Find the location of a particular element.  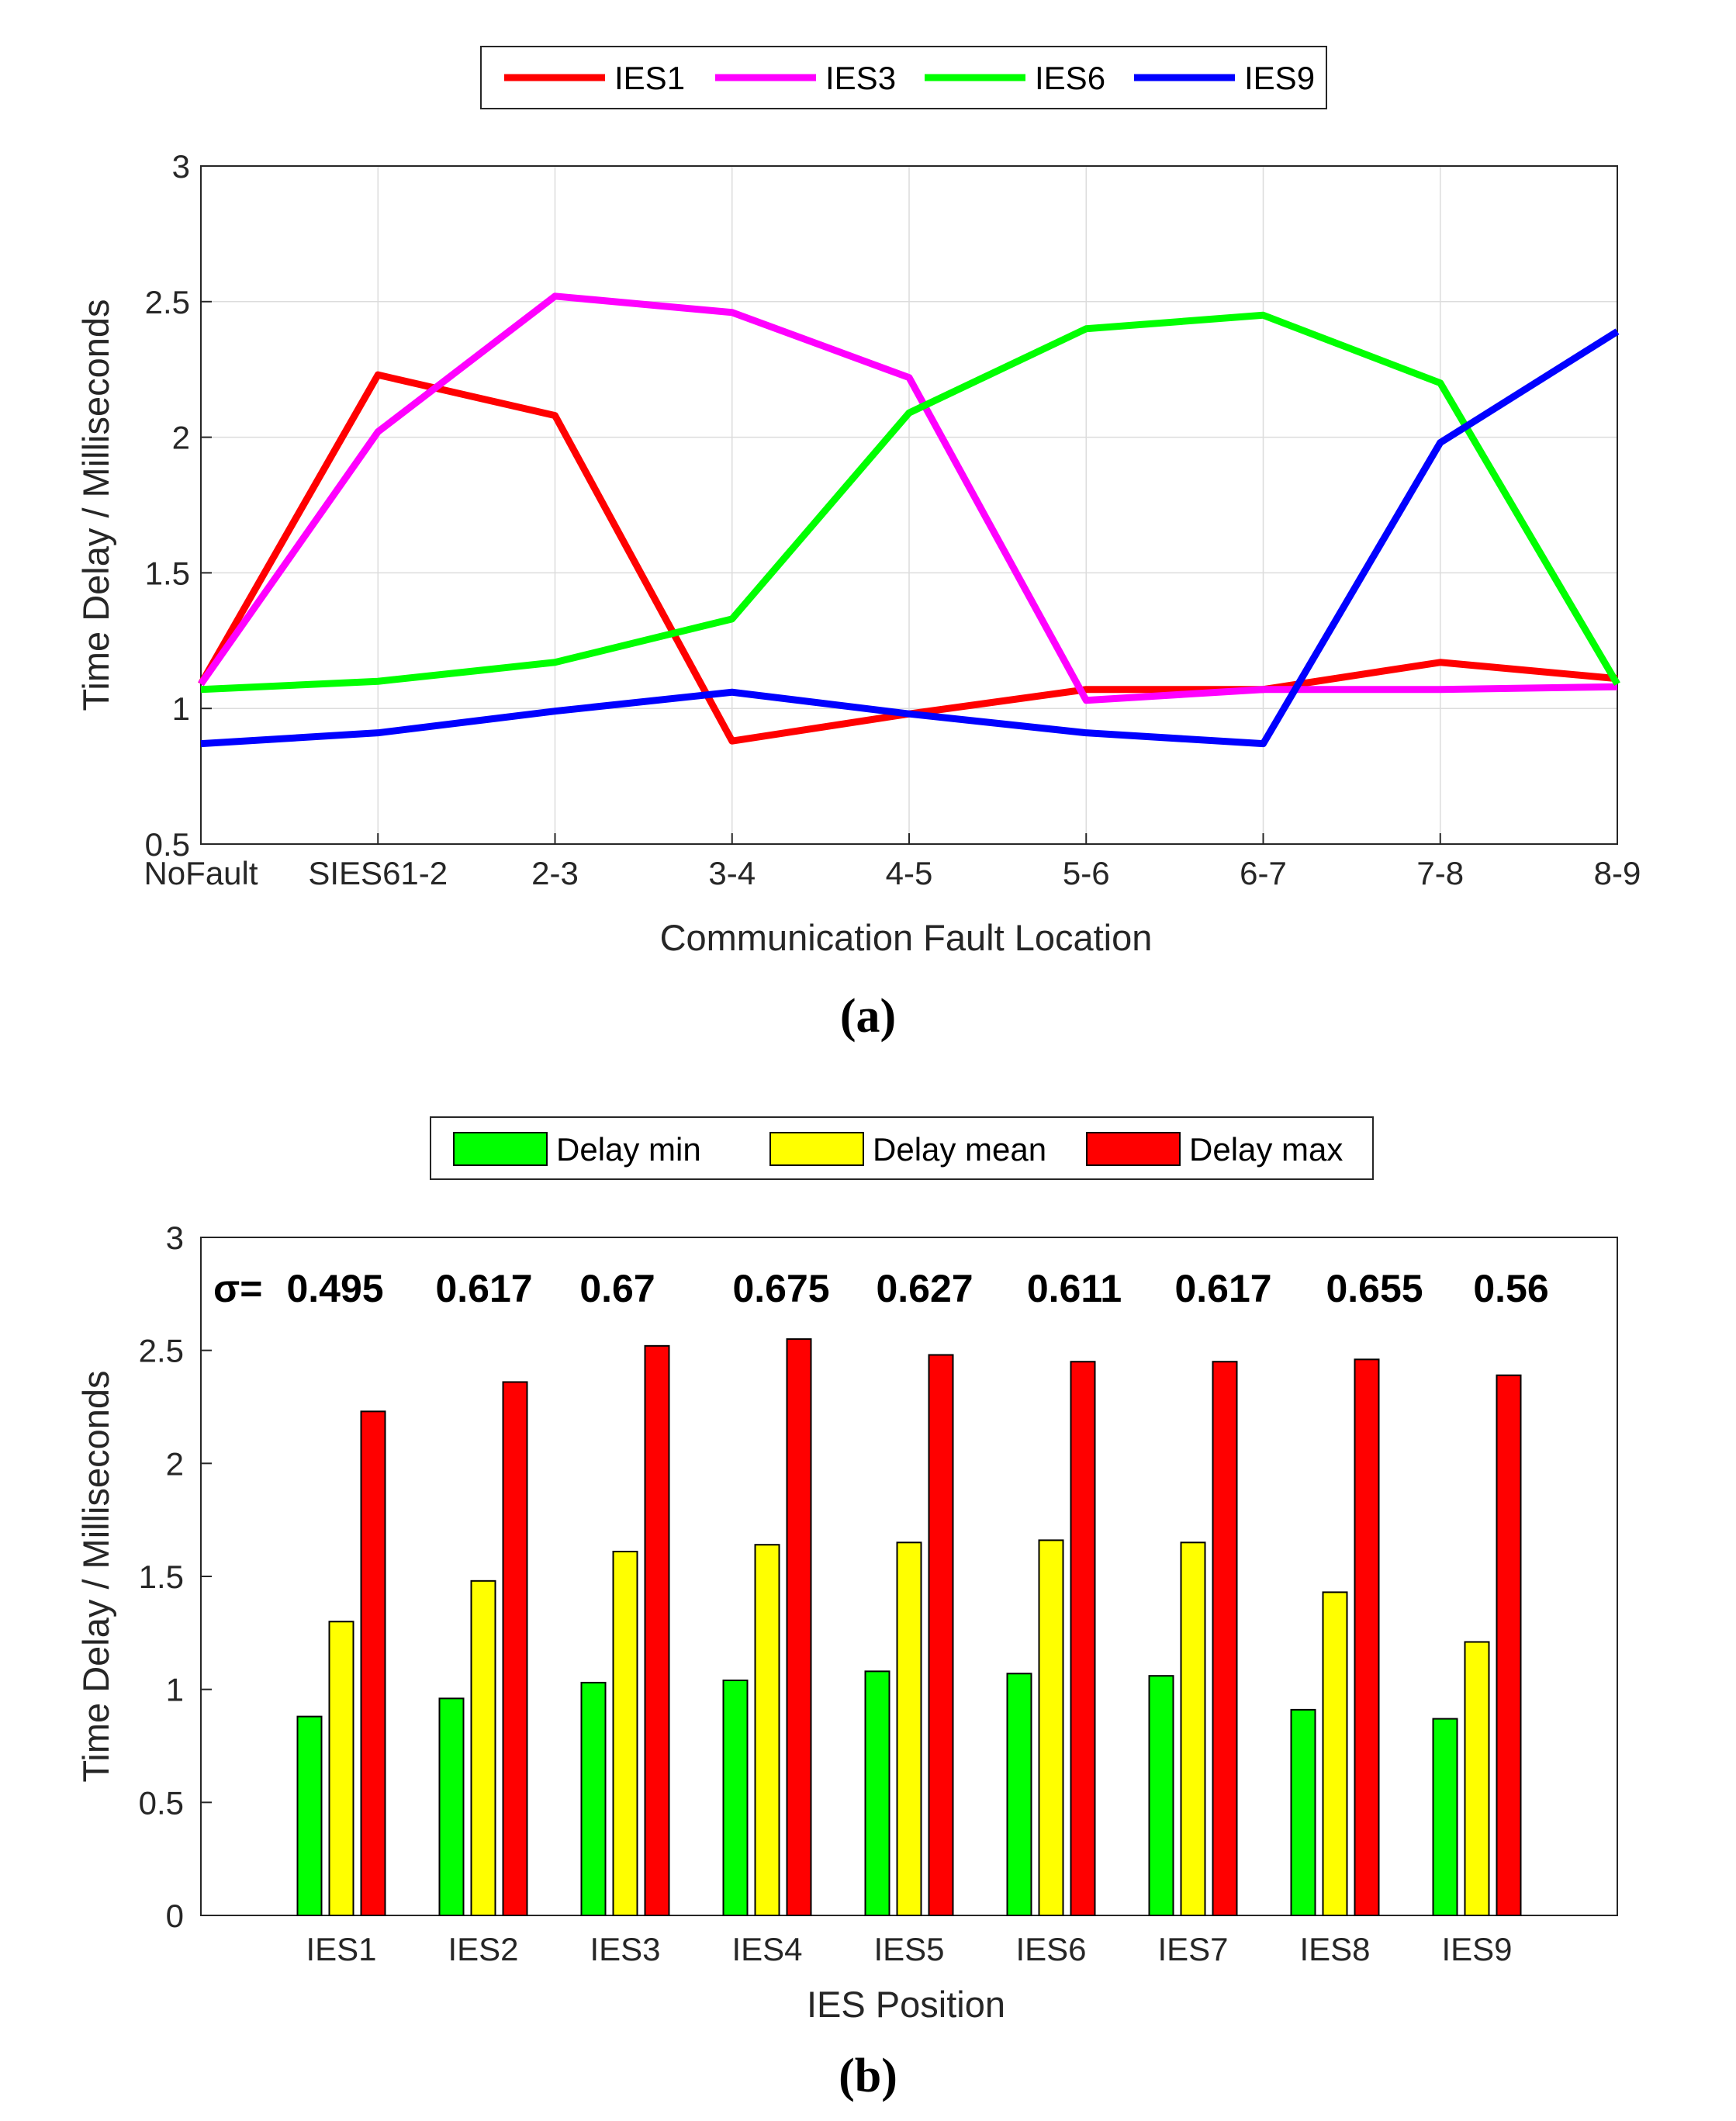

sigma-value-ies1: 0.495 is located at coordinates (334, 1289).